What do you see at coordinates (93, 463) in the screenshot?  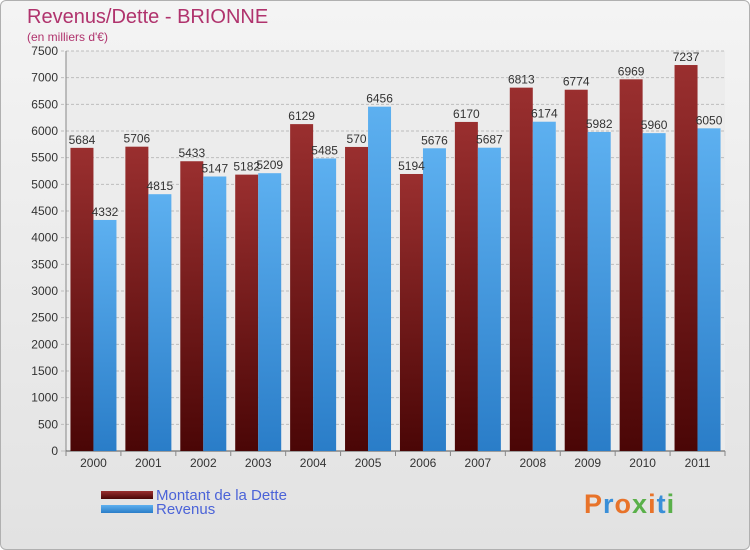 I see `x-tick-label: 2000` at bounding box center [93, 463].